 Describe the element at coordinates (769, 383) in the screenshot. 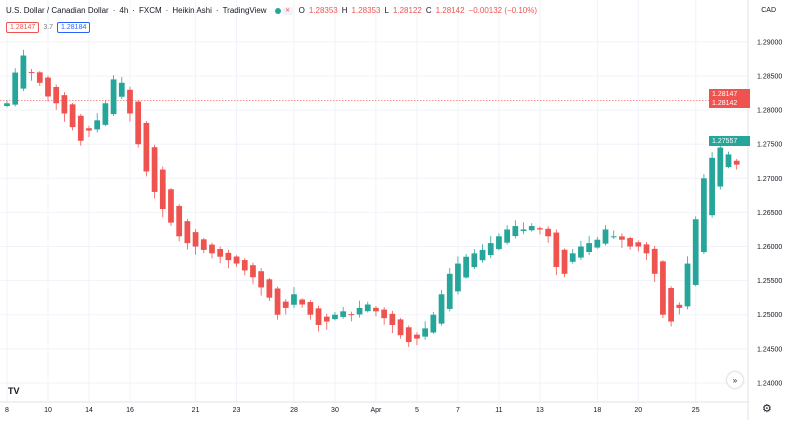

I see `price-tick-label: 1.24000` at that location.